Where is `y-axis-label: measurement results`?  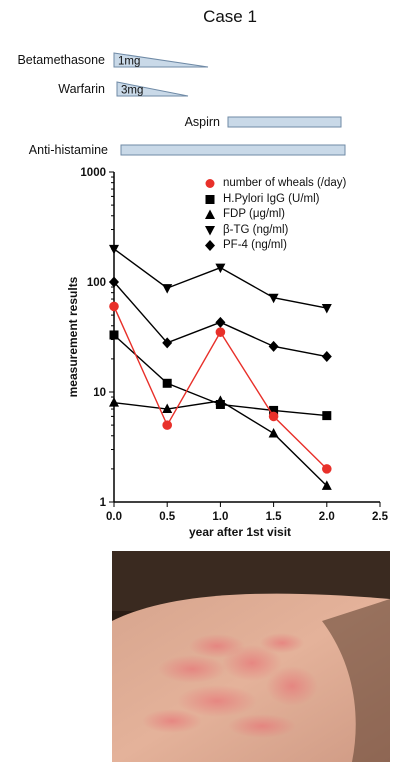 y-axis-label: measurement results is located at coordinates (73, 336).